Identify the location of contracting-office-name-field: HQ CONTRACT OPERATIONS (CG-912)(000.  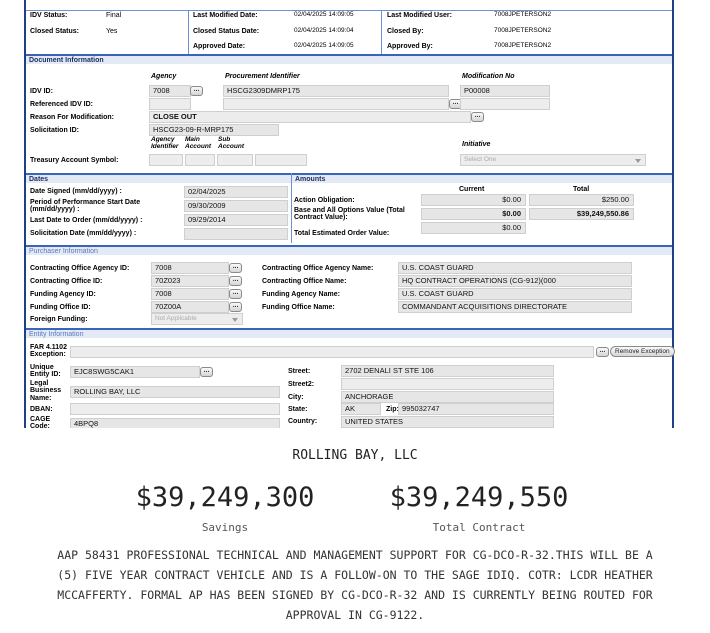
(515, 281).